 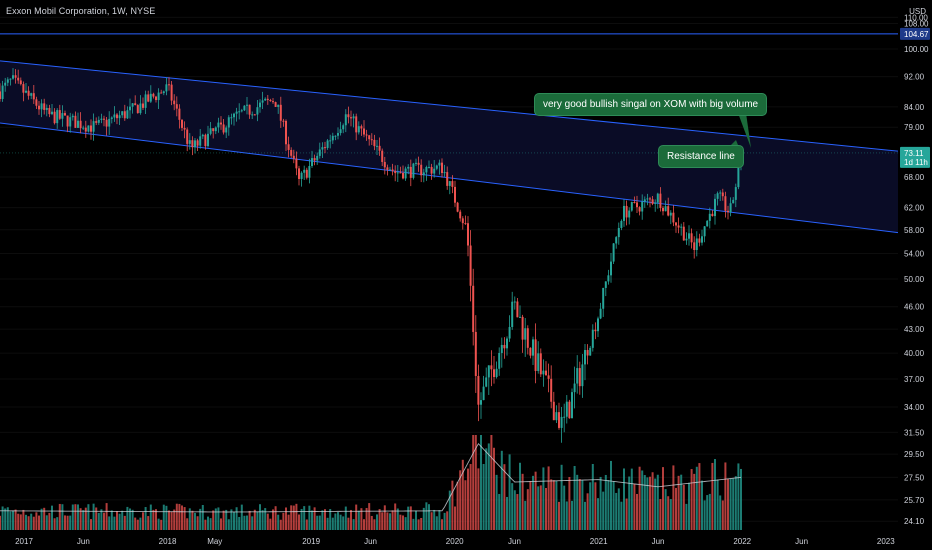 What do you see at coordinates (914, 521) in the screenshot?
I see `price-axis-label: 24.10` at bounding box center [914, 521].